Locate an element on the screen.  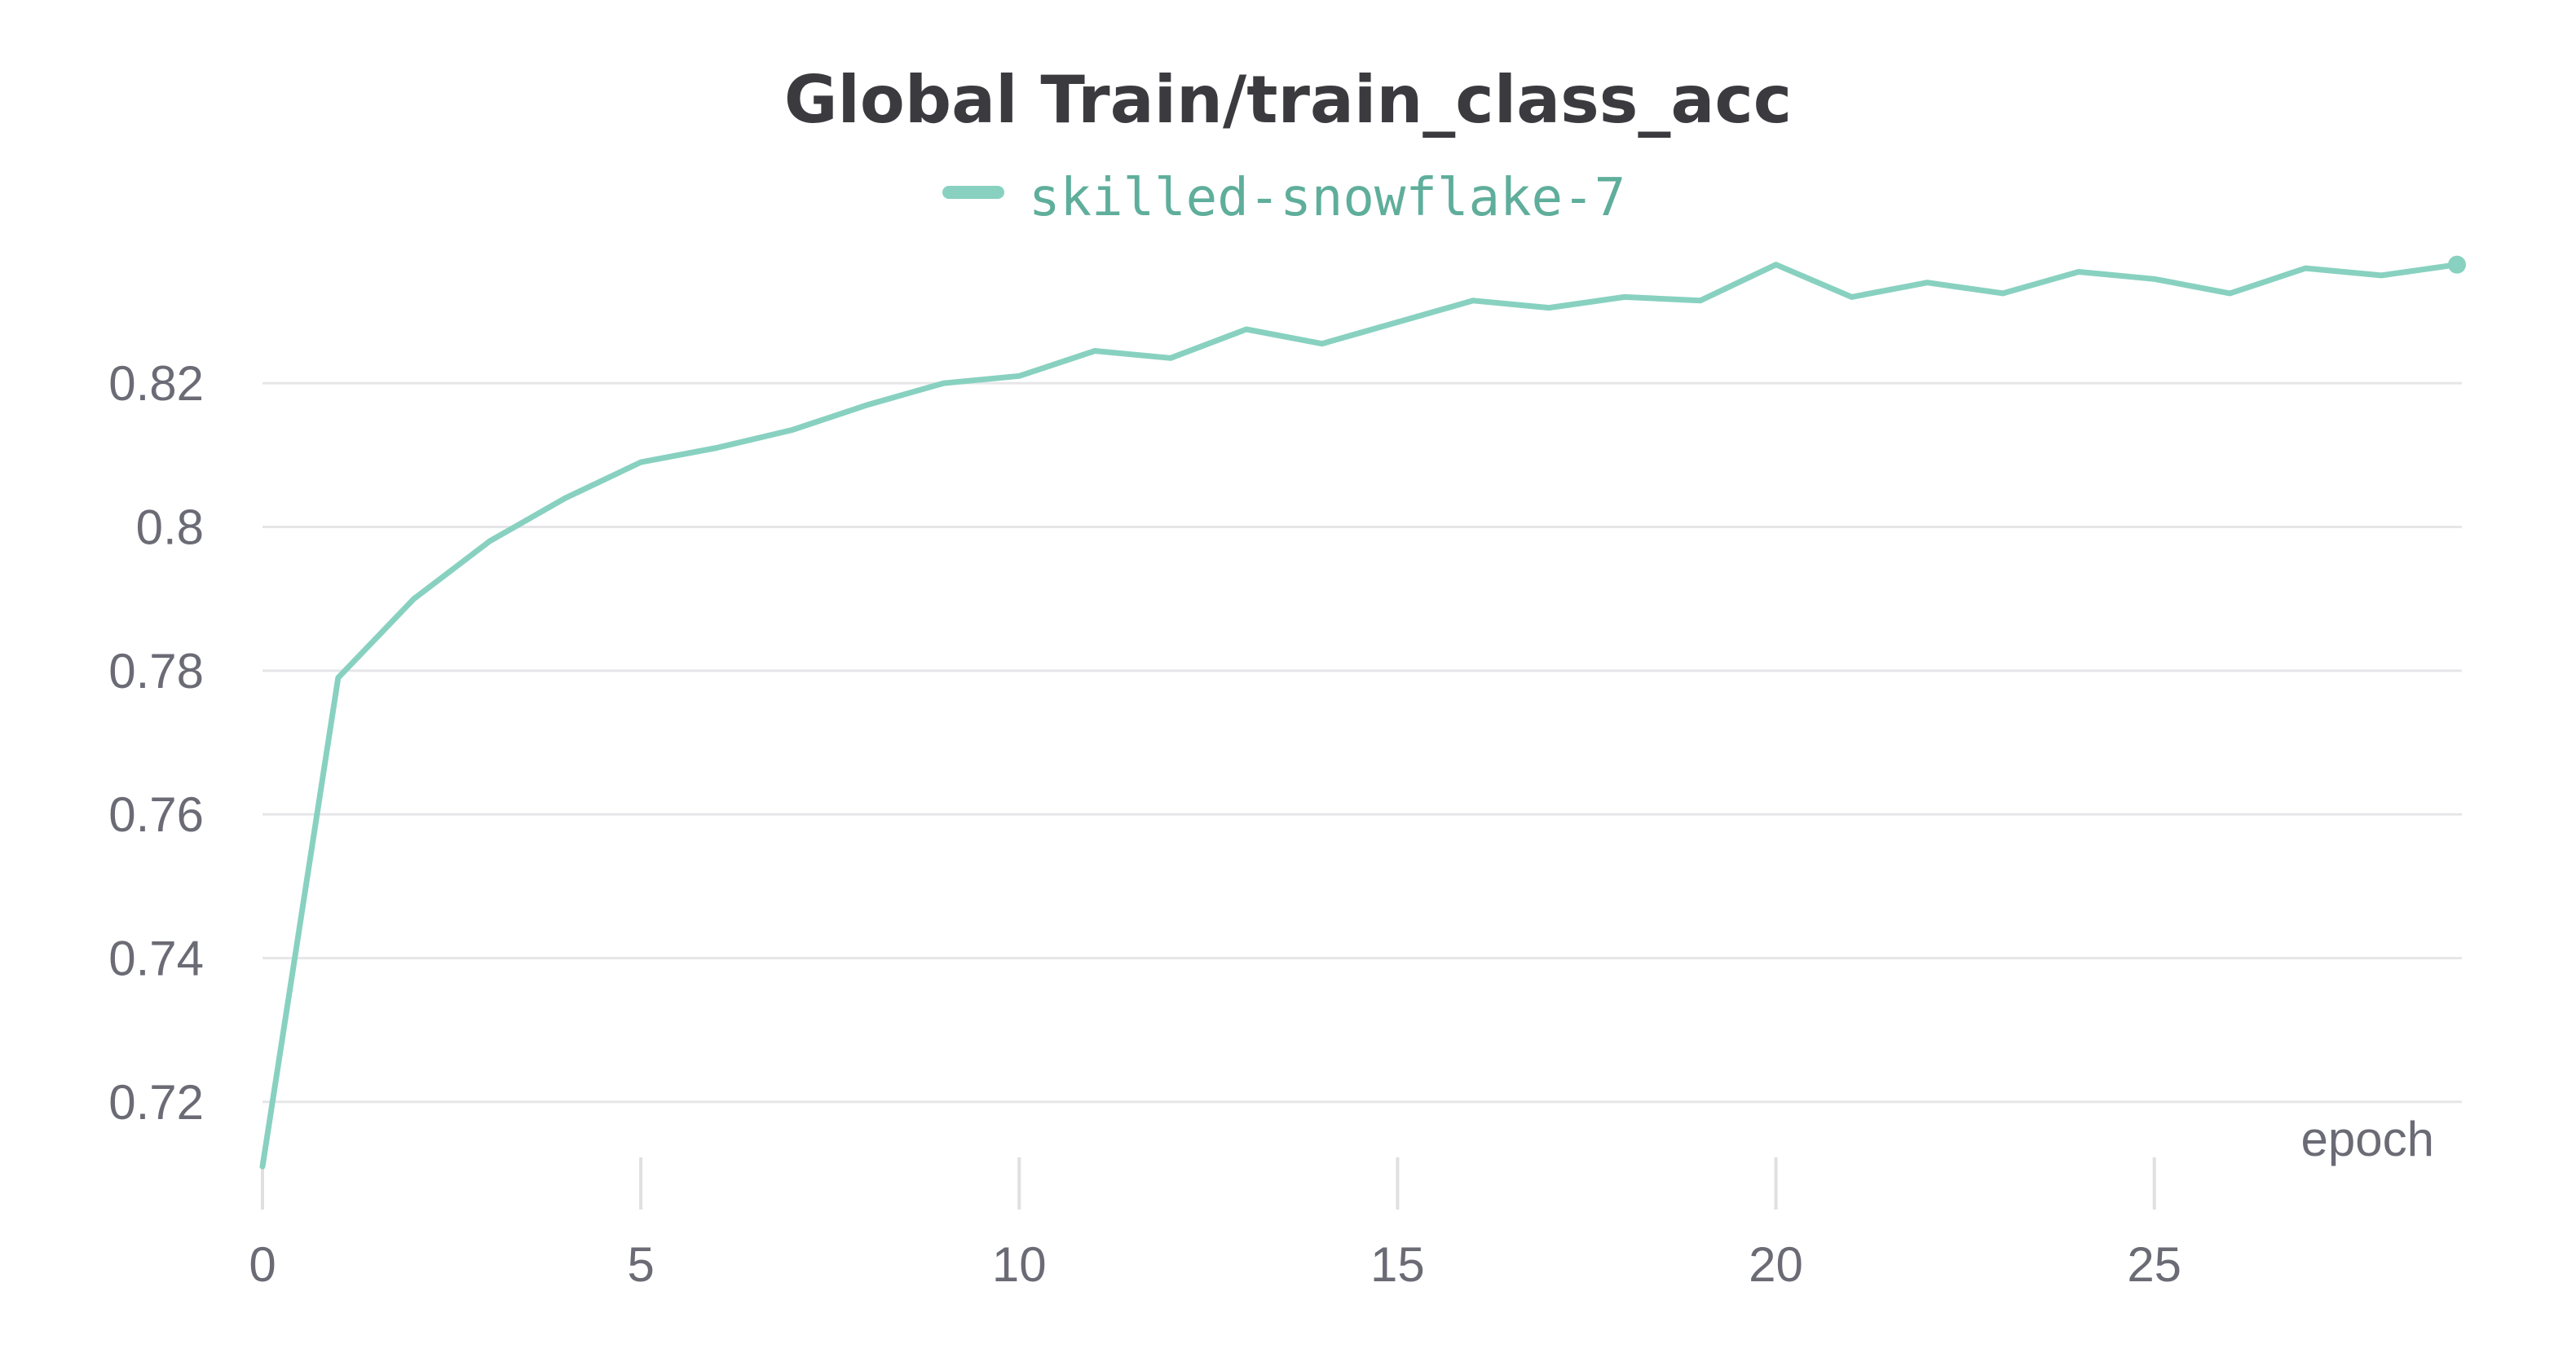
x-tick-label: 10 is located at coordinates (1019, 1264).